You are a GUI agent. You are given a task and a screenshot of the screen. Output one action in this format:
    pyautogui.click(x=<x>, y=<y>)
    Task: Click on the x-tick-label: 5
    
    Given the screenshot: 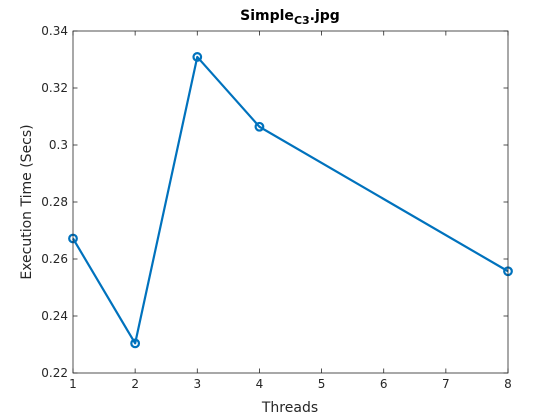 What is the action you would take?
    pyautogui.click(x=322, y=384)
    